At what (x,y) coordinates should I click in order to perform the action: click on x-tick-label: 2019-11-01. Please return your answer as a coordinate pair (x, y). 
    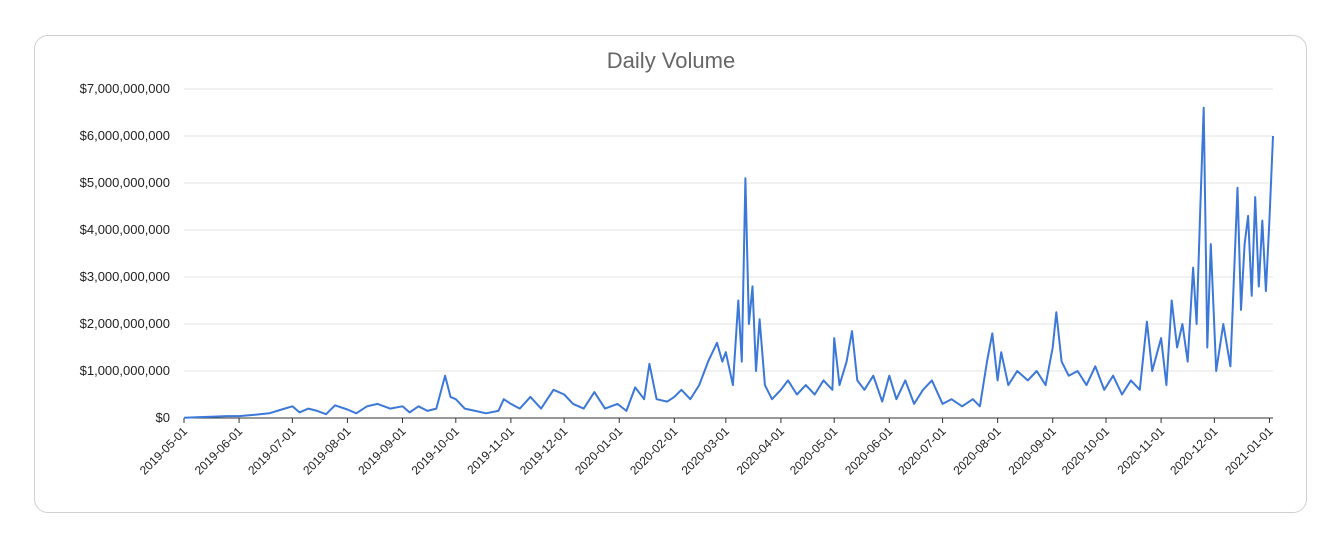
    Looking at the image, I should click on (490, 450).